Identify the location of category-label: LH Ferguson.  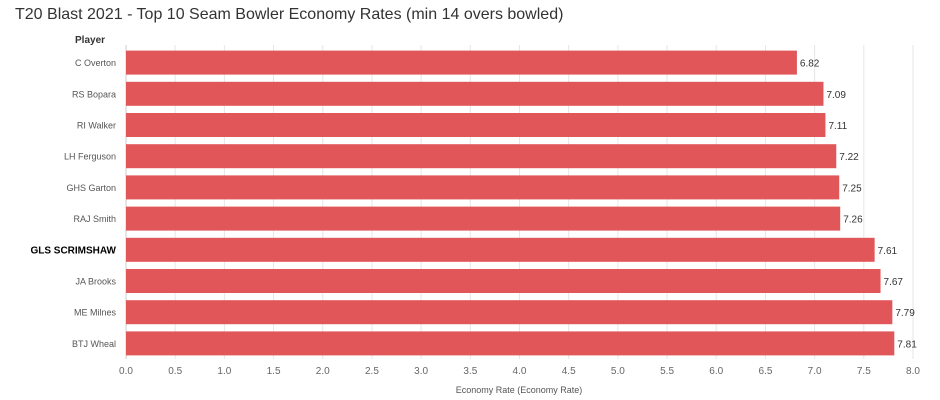
(90, 157).